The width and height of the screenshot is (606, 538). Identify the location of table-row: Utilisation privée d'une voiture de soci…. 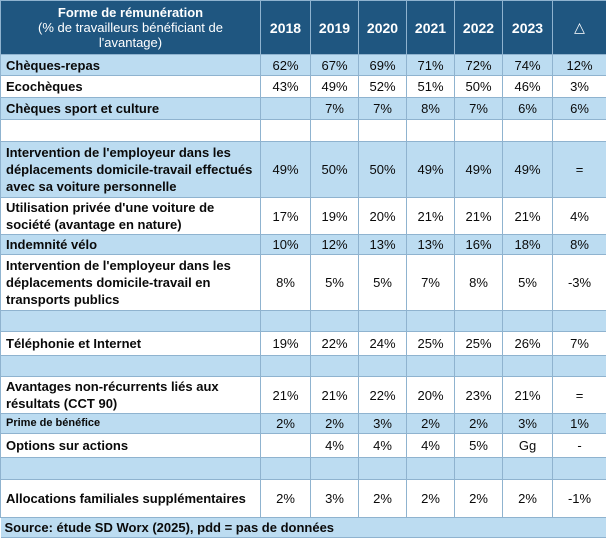
(303, 216).